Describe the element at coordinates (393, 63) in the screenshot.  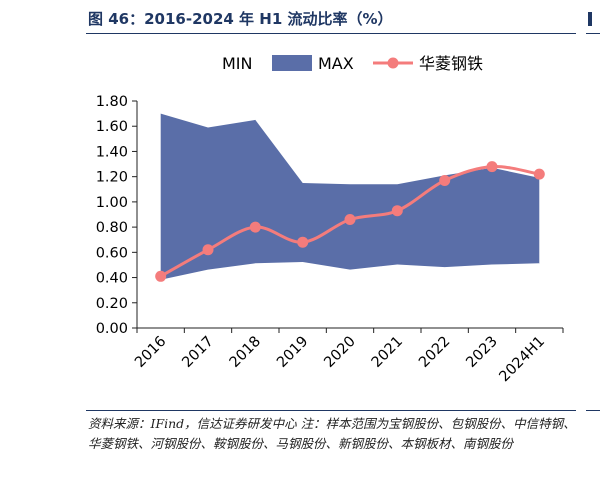
I see `legend-swatch-hualing-point` at that location.